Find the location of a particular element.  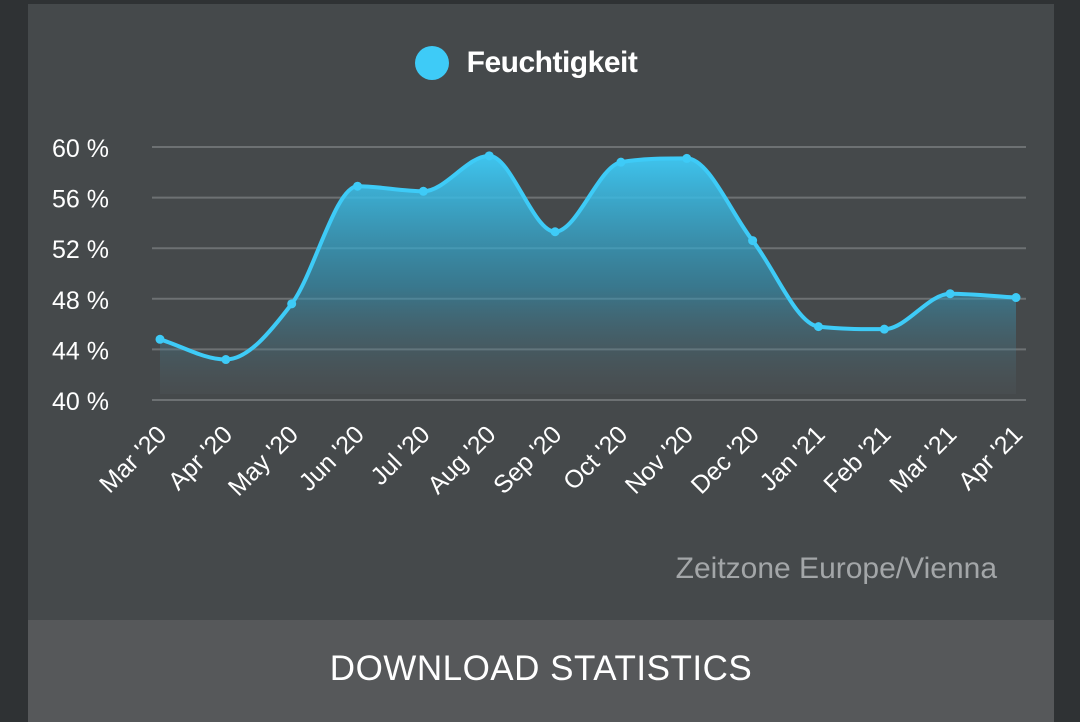

x-tick-label: May '20 is located at coordinates (263, 460).